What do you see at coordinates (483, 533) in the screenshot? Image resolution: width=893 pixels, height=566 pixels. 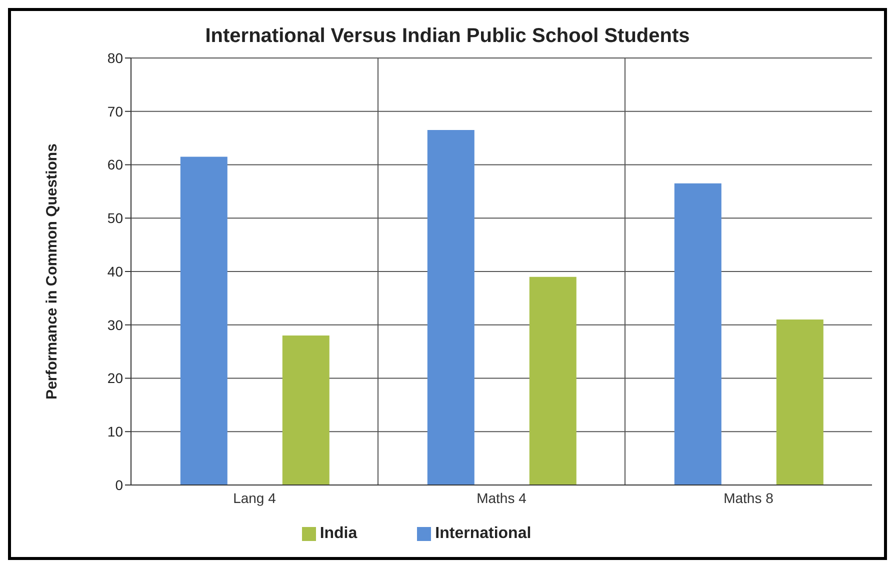 I see `legend-label: International` at bounding box center [483, 533].